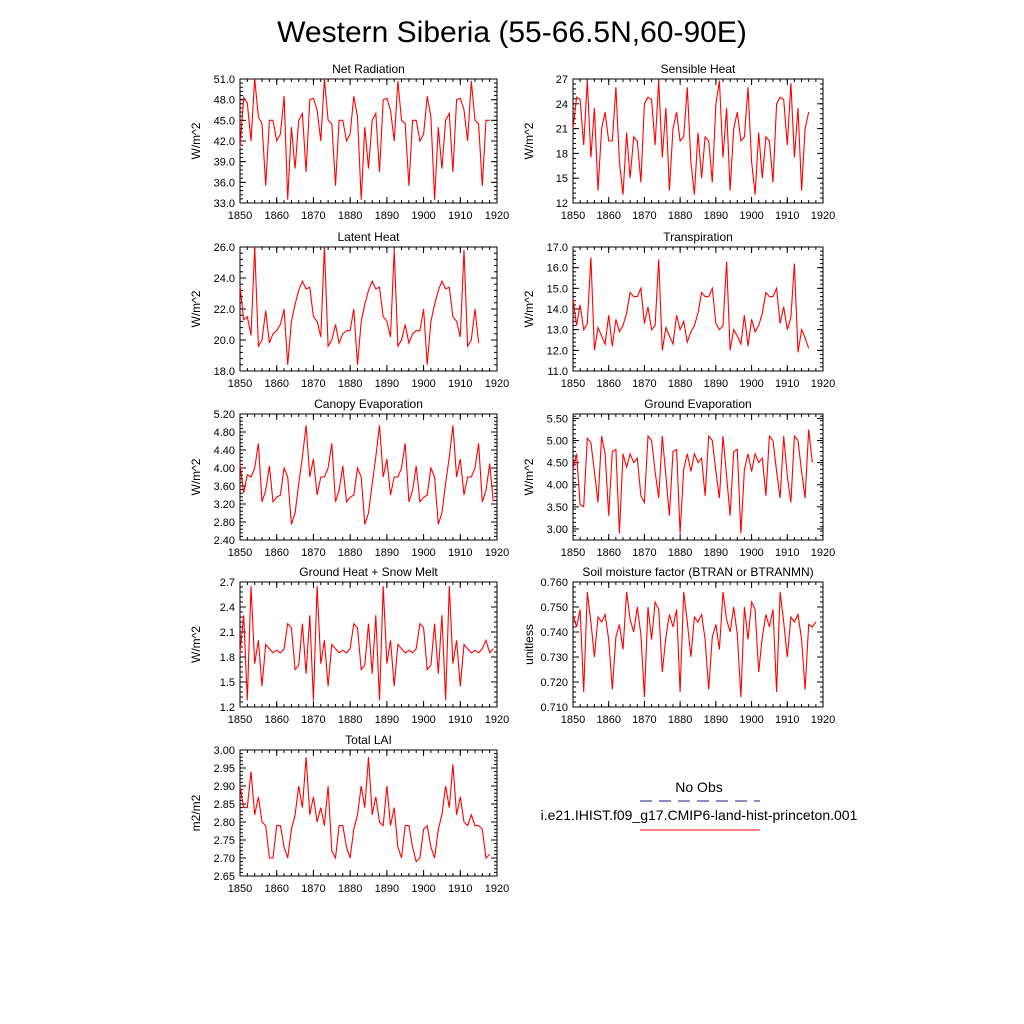  I want to click on y-tick-label: 24, so click(562, 105).